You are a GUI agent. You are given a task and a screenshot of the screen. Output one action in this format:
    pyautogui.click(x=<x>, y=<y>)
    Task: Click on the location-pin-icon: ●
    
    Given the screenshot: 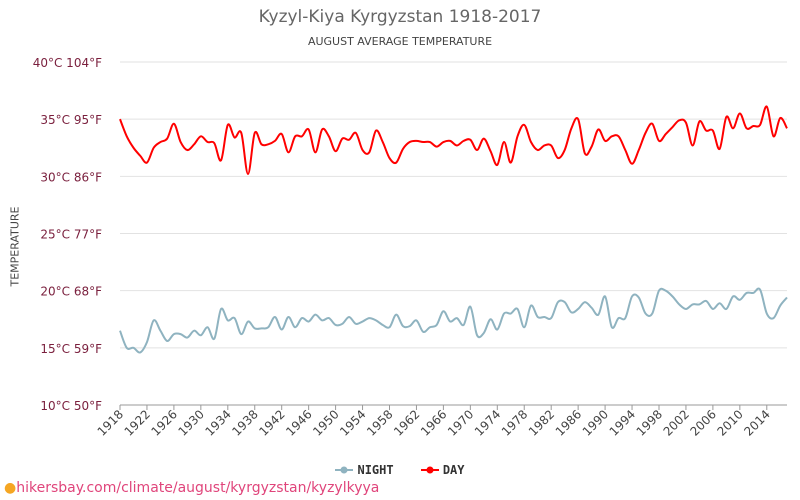 What is the action you would take?
    pyautogui.click(x=10, y=488)
    